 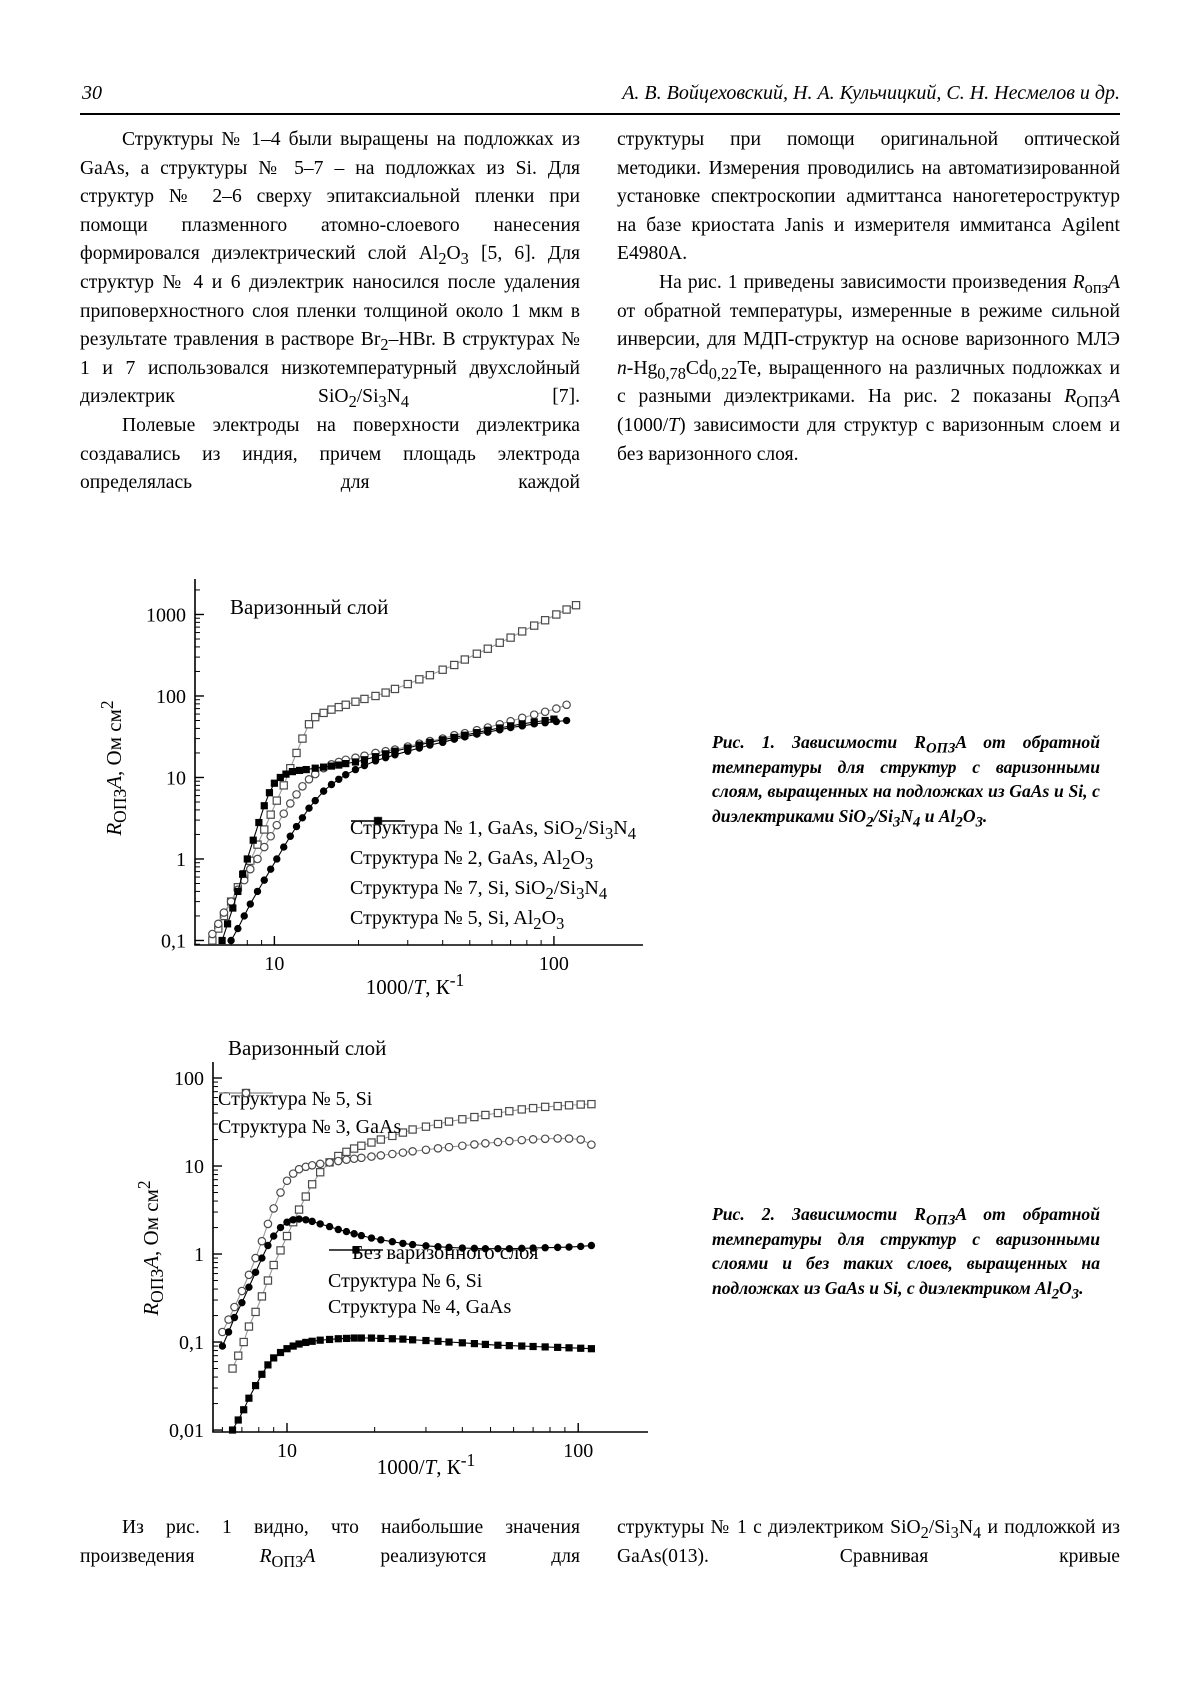 What do you see at coordinates (307, 1048) in the screenshot?
I see `figure-2-inner-title: Варизонный слой` at bounding box center [307, 1048].